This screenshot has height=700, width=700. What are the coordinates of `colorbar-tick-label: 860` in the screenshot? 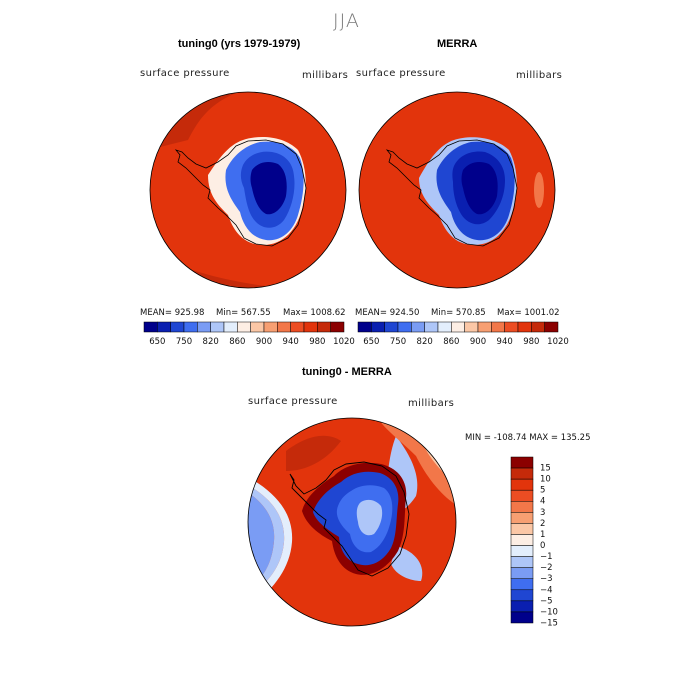 It's located at (237, 342).